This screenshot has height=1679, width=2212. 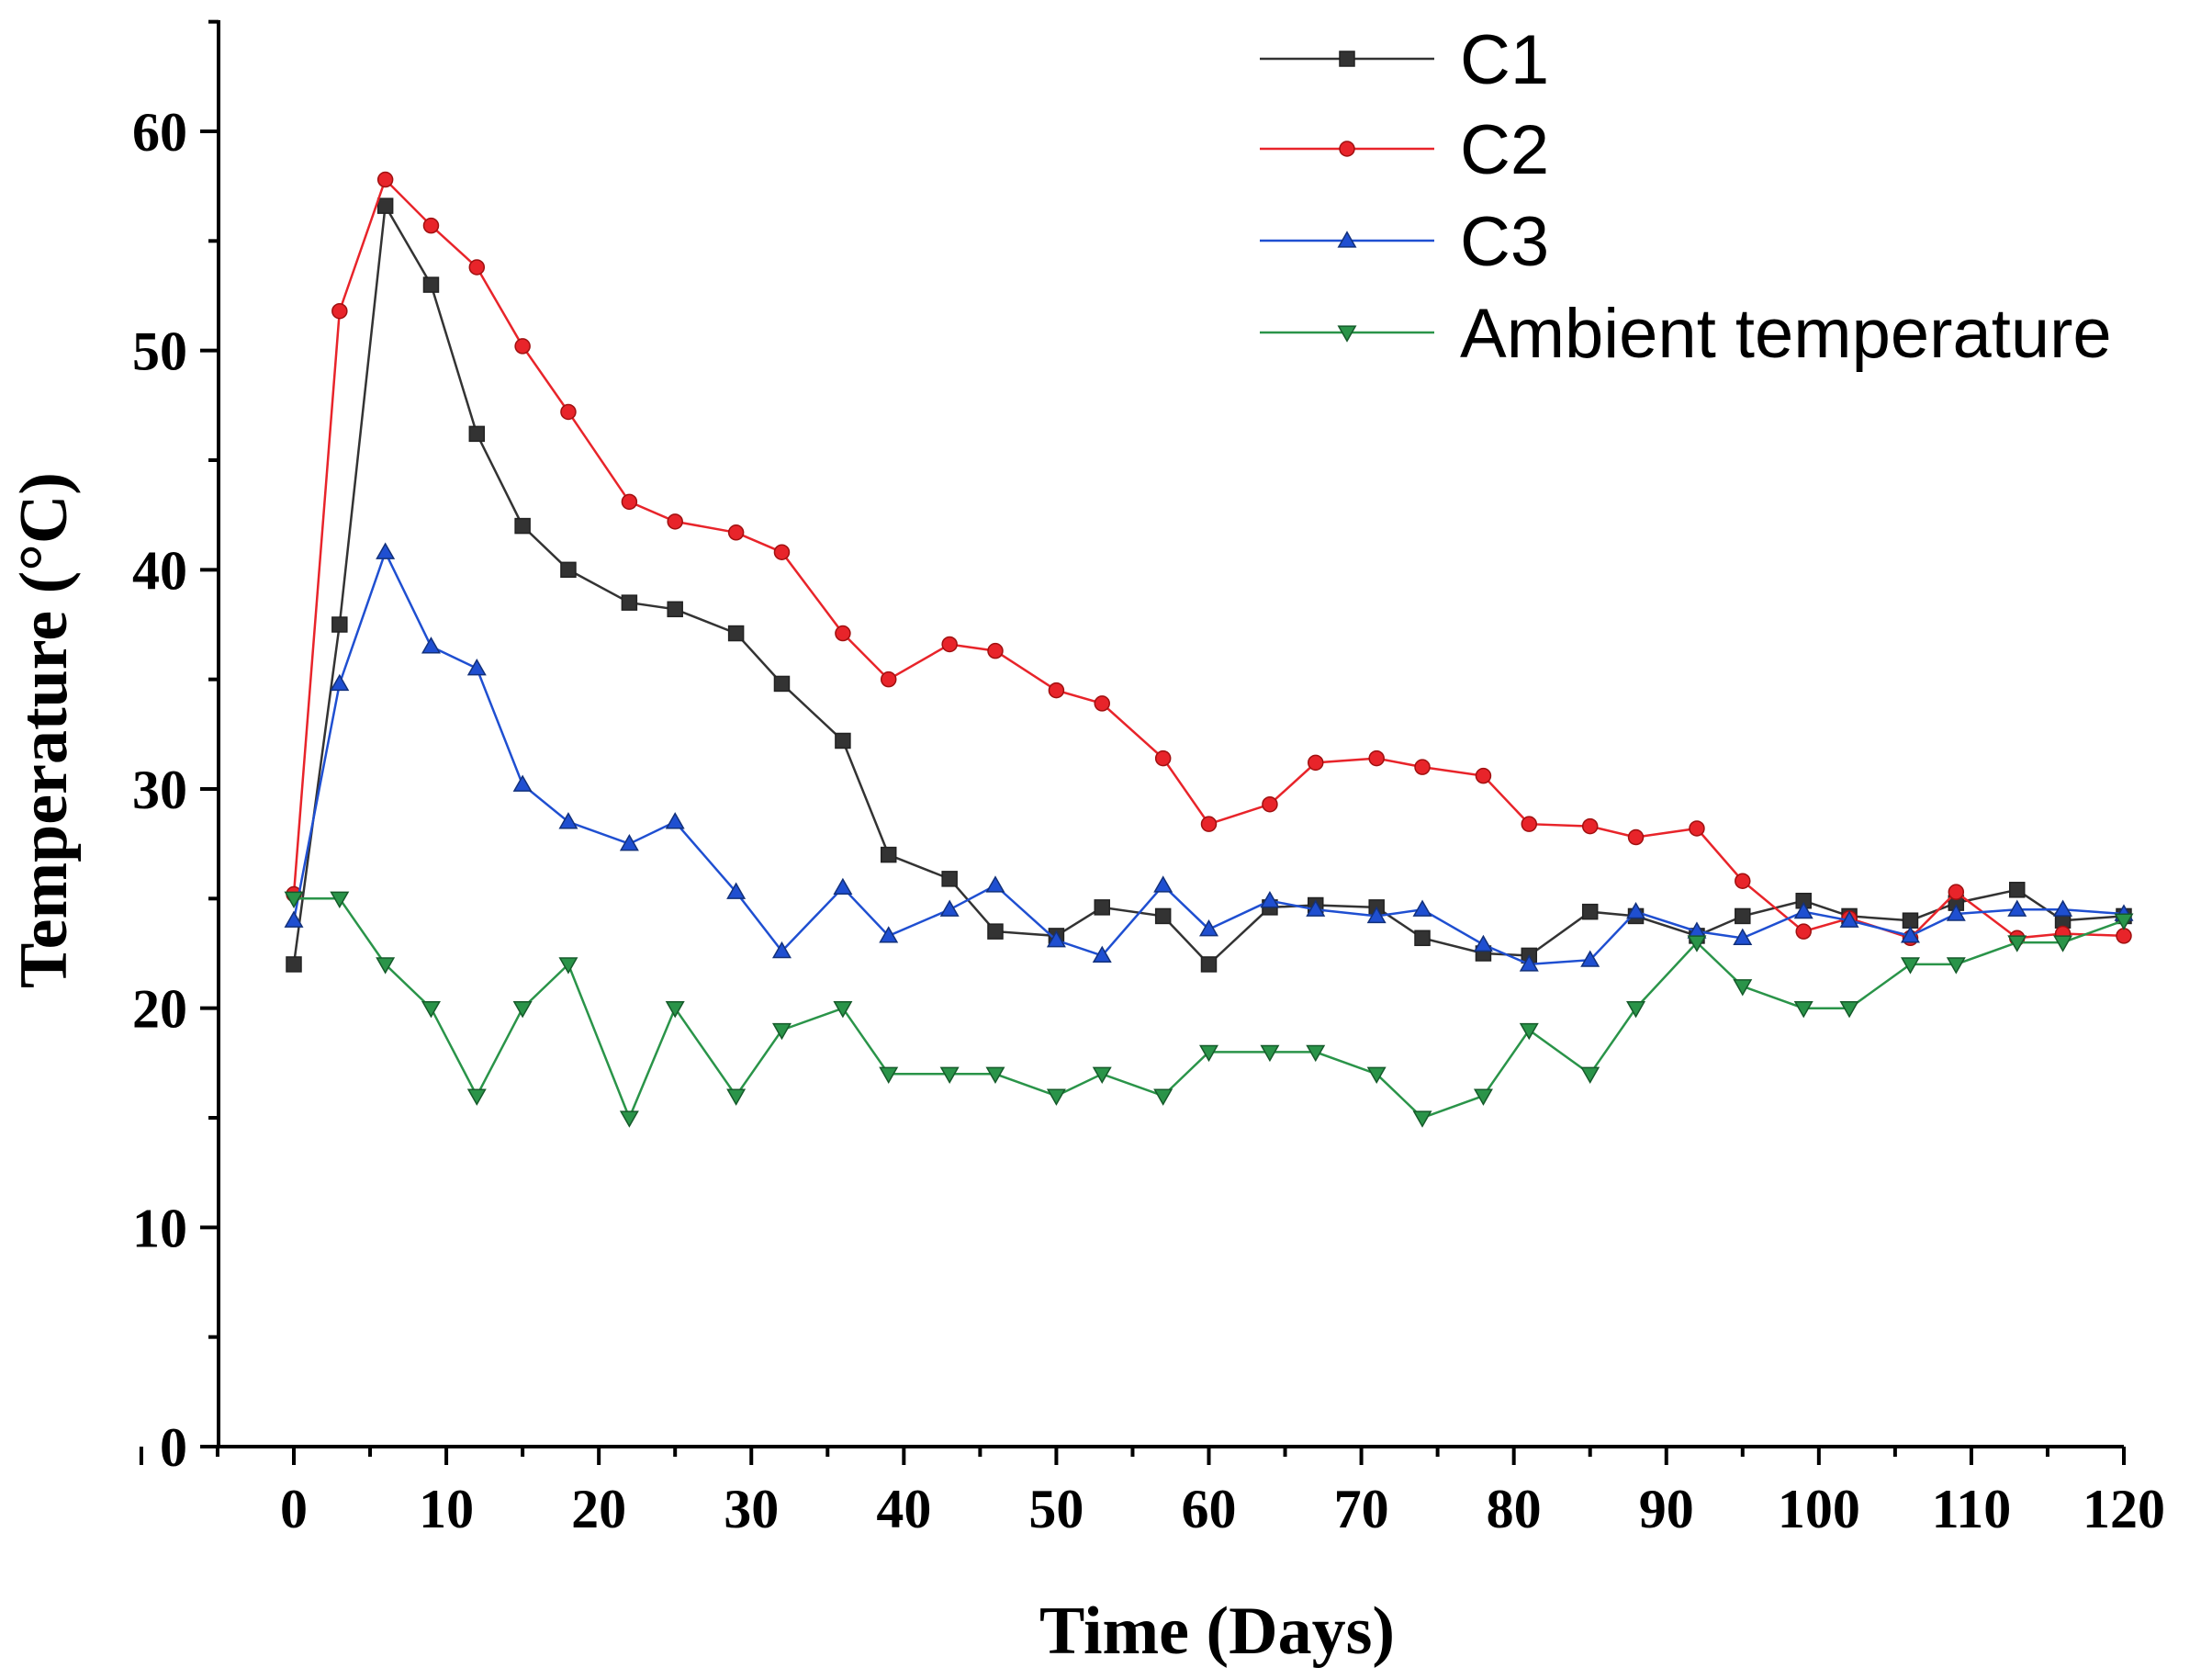 What do you see at coordinates (446, 1509) in the screenshot?
I see `x-tick-label: 10` at bounding box center [446, 1509].